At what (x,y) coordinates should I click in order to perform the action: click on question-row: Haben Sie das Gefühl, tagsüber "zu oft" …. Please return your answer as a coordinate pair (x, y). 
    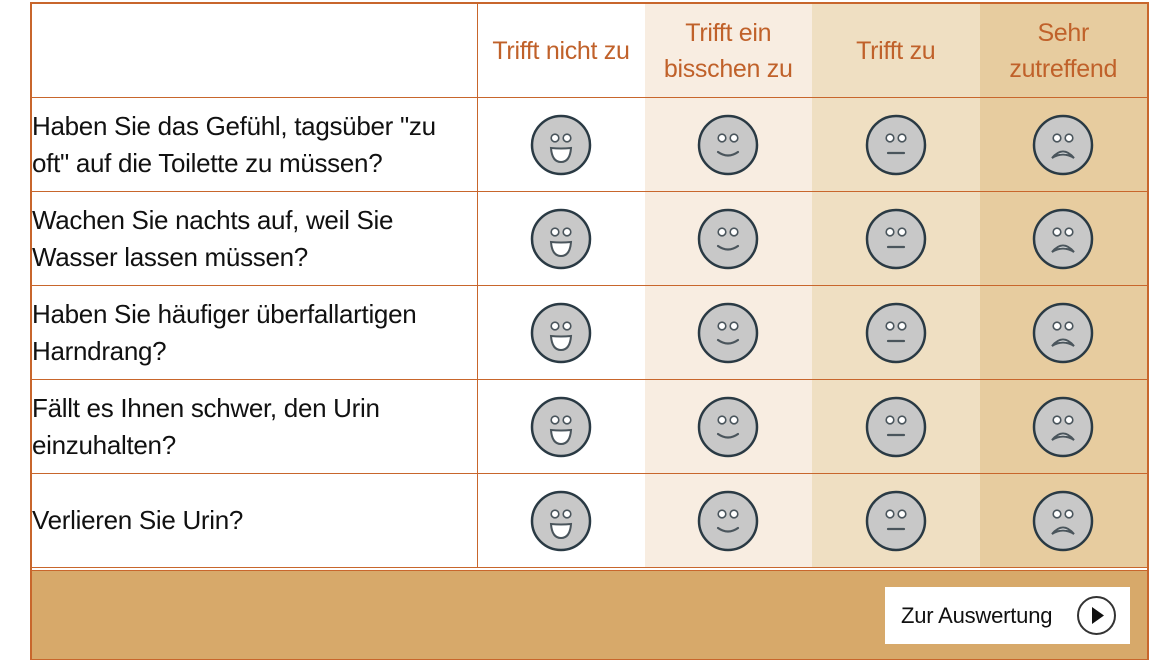
    Looking at the image, I should click on (589, 144).